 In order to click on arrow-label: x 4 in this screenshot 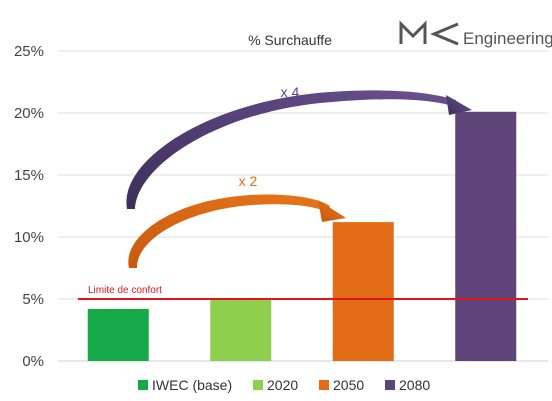, I will do `click(290, 92)`.